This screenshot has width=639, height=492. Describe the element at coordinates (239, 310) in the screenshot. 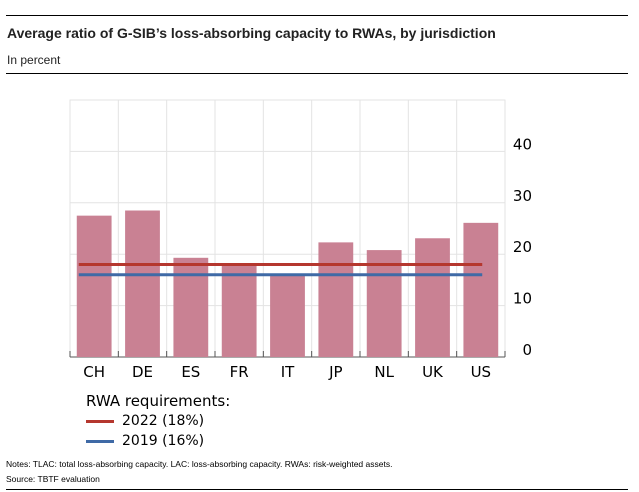

I see `bar-fr` at that location.